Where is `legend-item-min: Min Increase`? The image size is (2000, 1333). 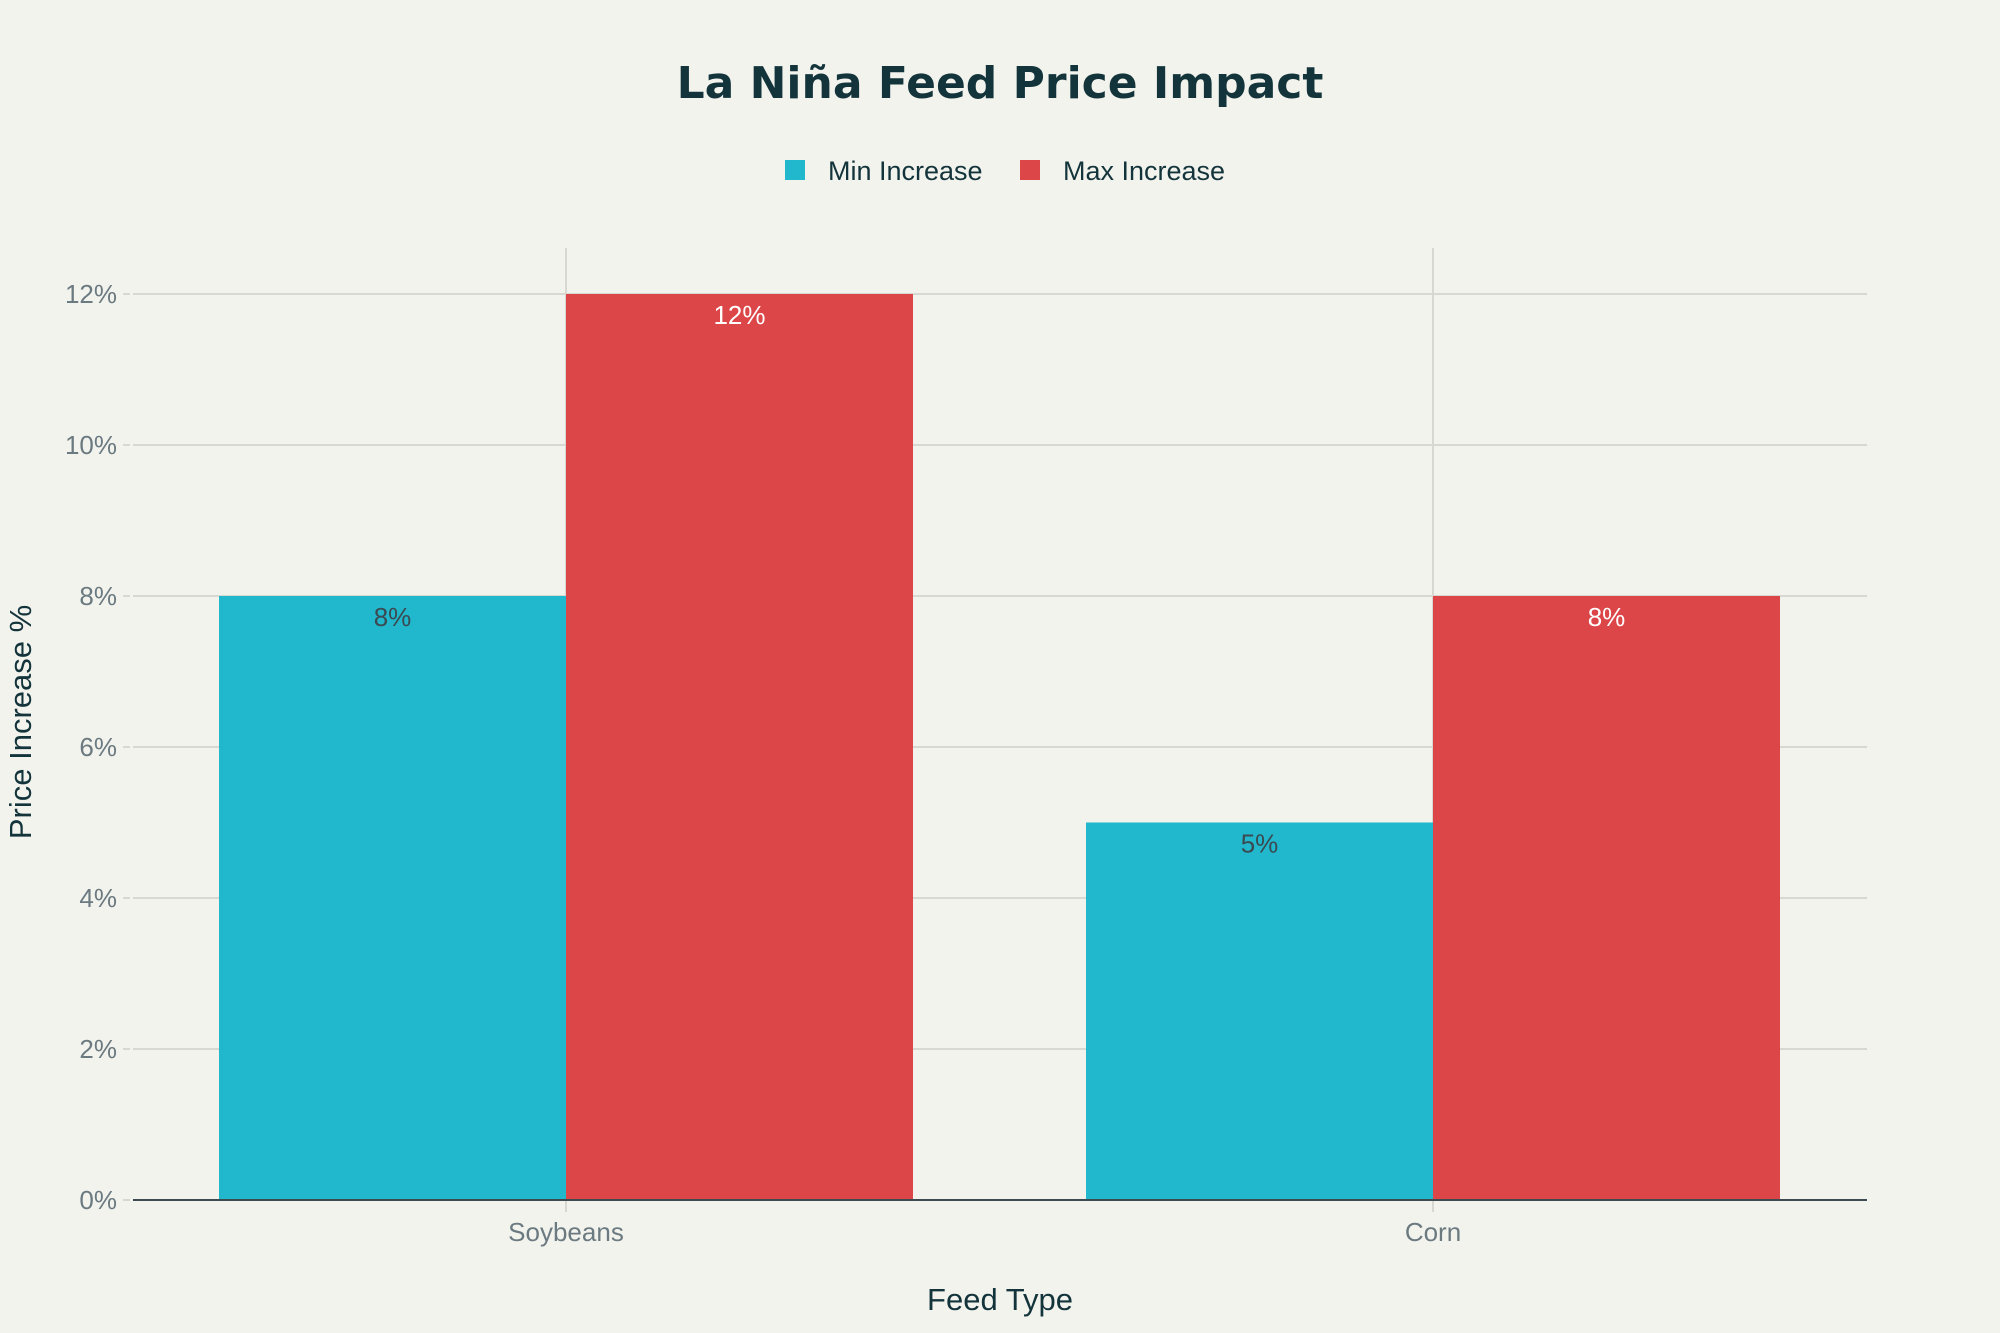 legend-item-min: Min Increase is located at coordinates (884, 171).